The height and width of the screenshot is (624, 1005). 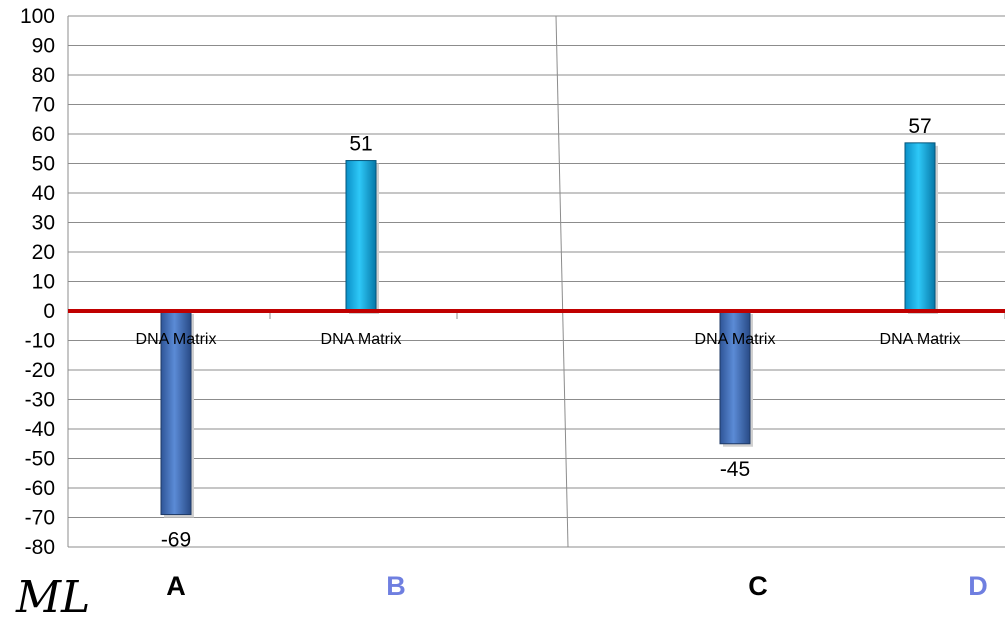 What do you see at coordinates (40, 459) in the screenshot?
I see `y-tick-label: -50` at bounding box center [40, 459].